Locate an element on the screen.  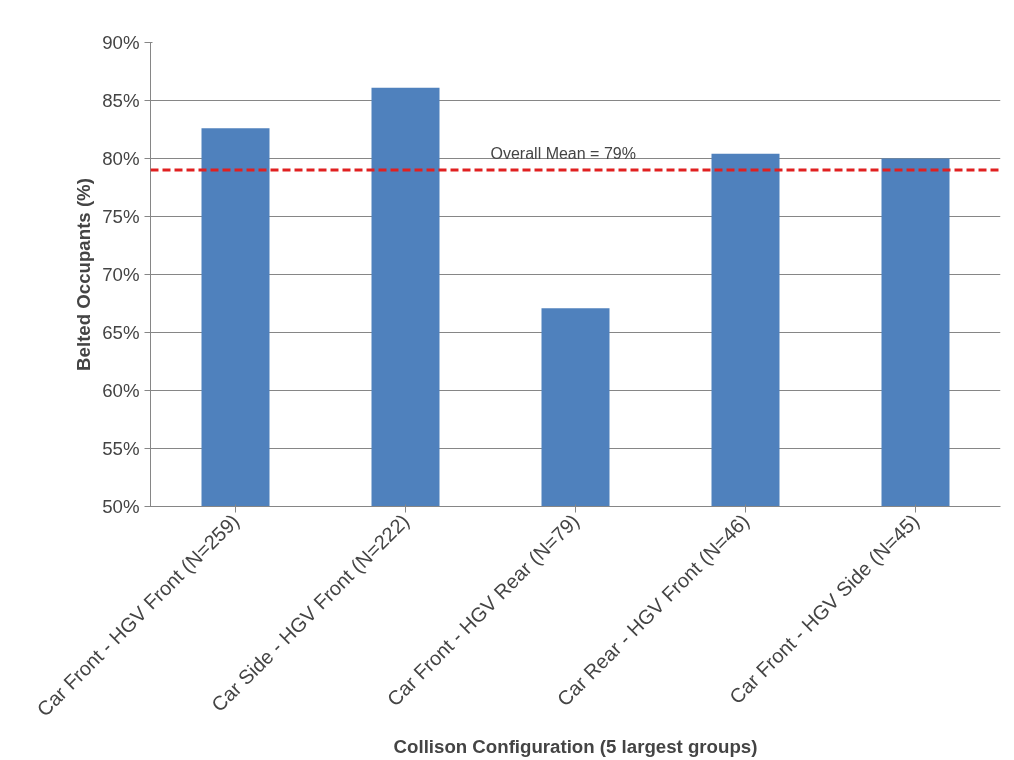
y-tick-label: 70% is located at coordinates (121, 274).